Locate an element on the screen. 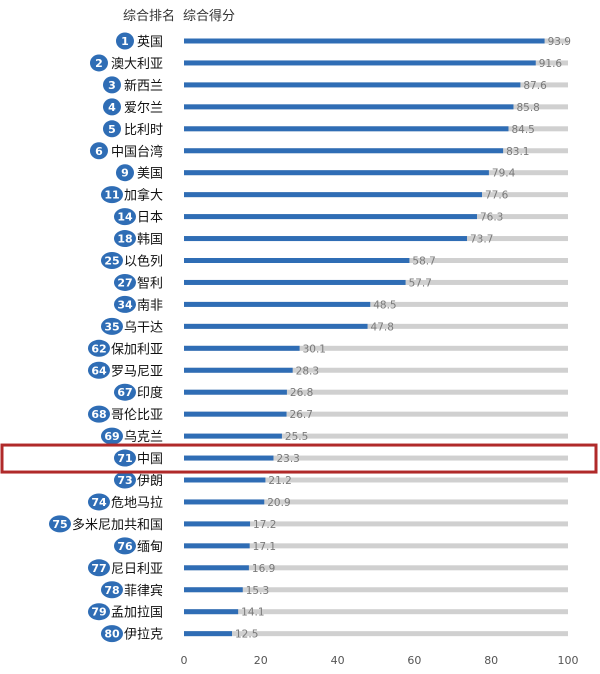 The height and width of the screenshot is (674, 600). value-label: 23.3 is located at coordinates (287, 459).